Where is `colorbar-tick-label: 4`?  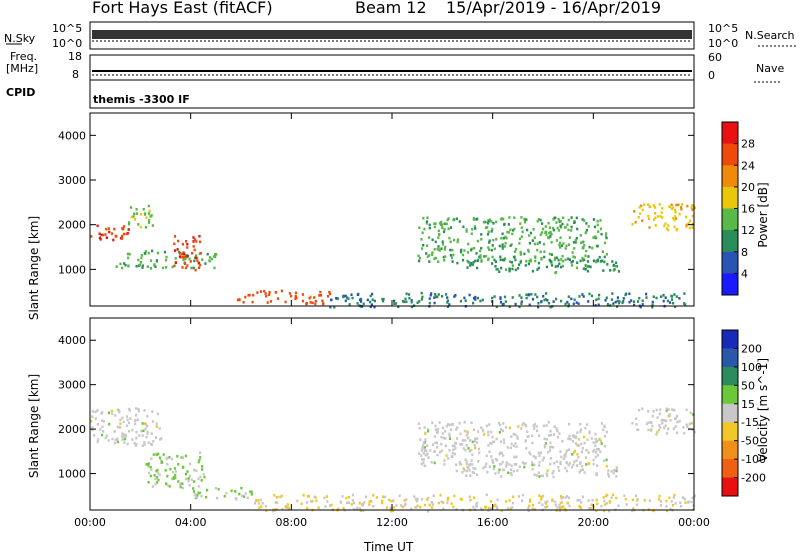 colorbar-tick-label: 4 is located at coordinates (744, 273).